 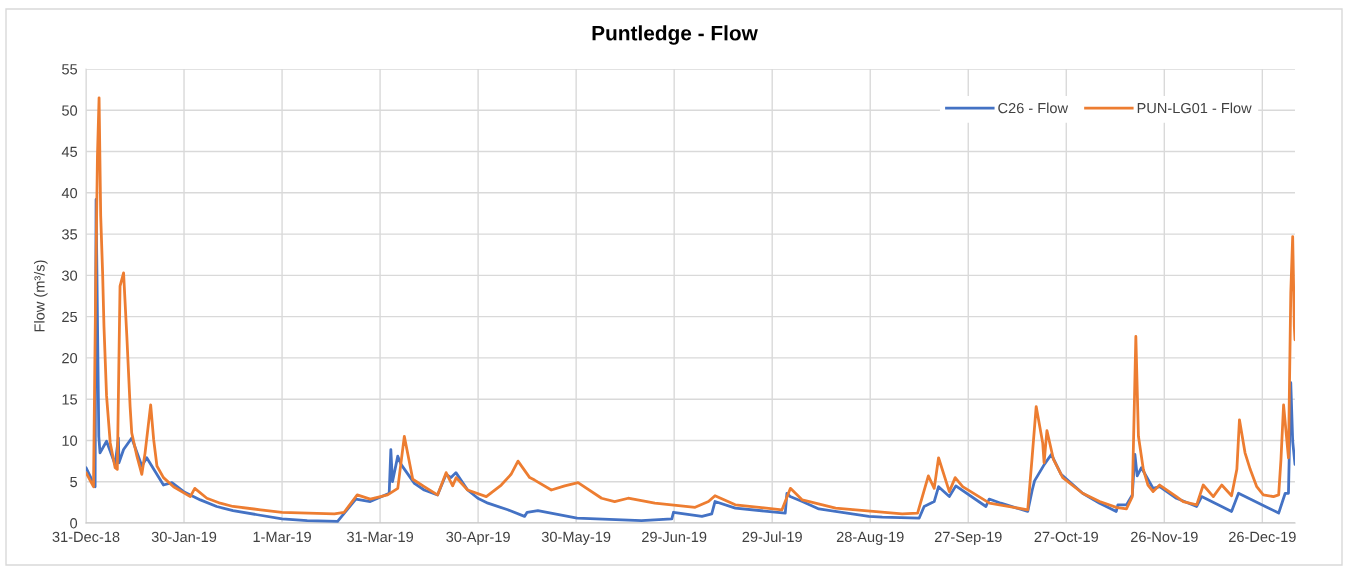 What do you see at coordinates (86, 537) in the screenshot?
I see `x-tick-label: 31-Dec-18` at bounding box center [86, 537].